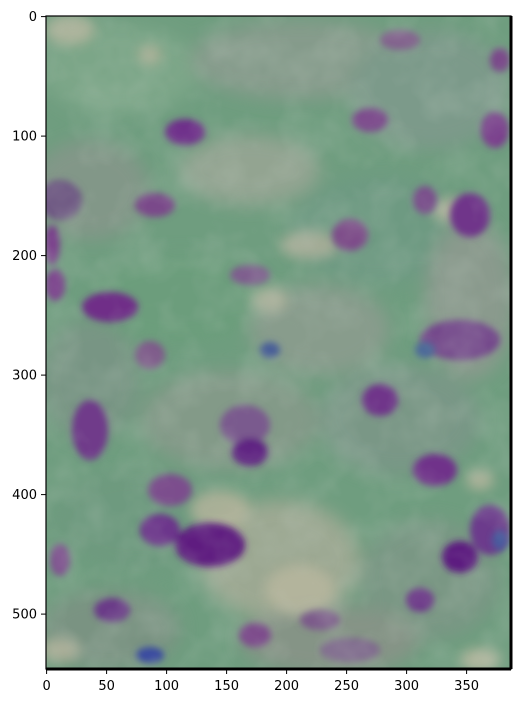 This screenshot has height=705, width=524. Describe the element at coordinates (106, 686) in the screenshot. I see `x-tick-label: 50` at that location.